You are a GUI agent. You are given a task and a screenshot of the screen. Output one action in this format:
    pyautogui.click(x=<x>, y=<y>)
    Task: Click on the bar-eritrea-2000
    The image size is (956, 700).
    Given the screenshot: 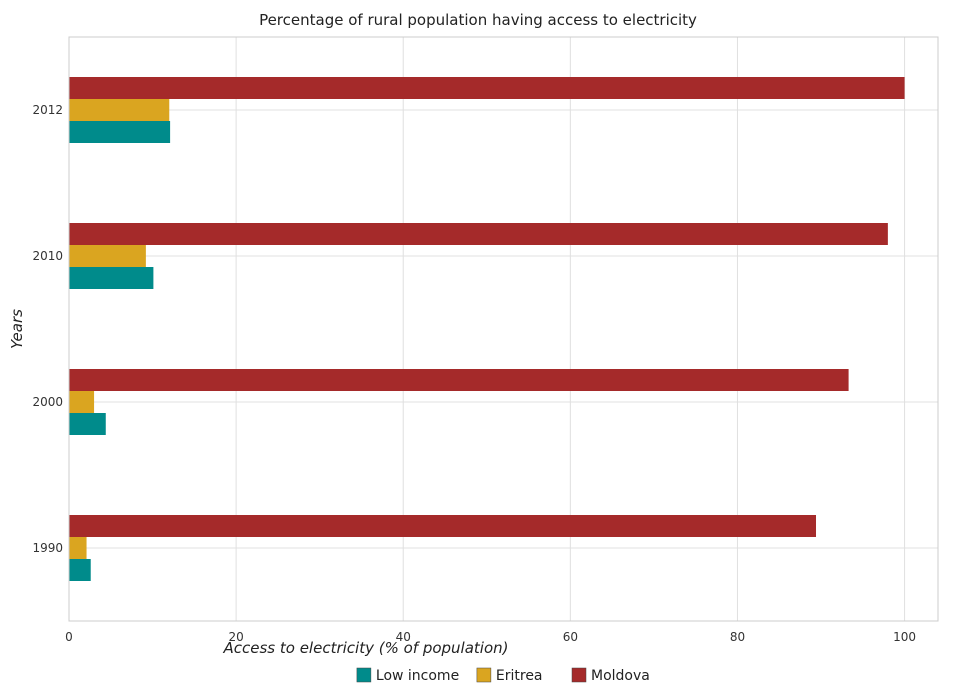 What is the action you would take?
    pyautogui.click(x=82, y=402)
    